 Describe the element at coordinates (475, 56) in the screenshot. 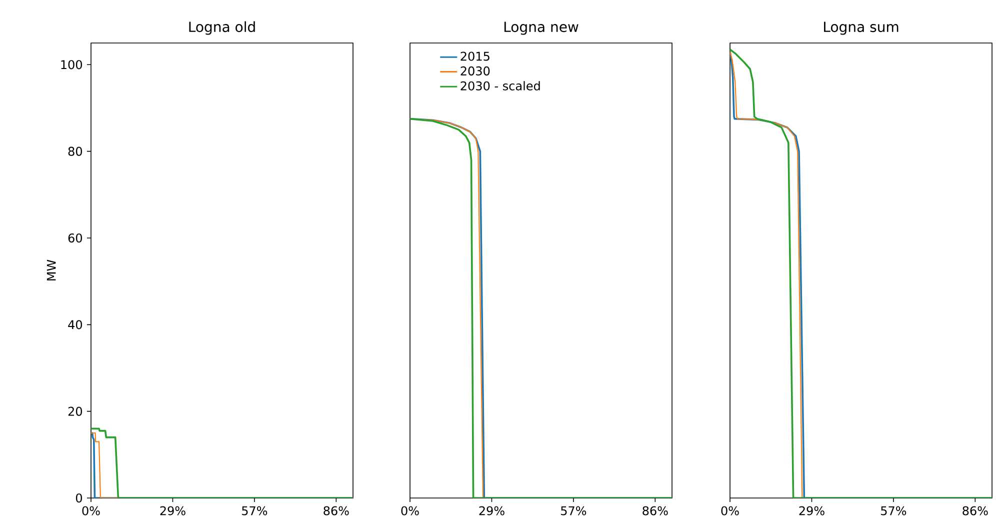

I see `legend-label: 2015` at that location.